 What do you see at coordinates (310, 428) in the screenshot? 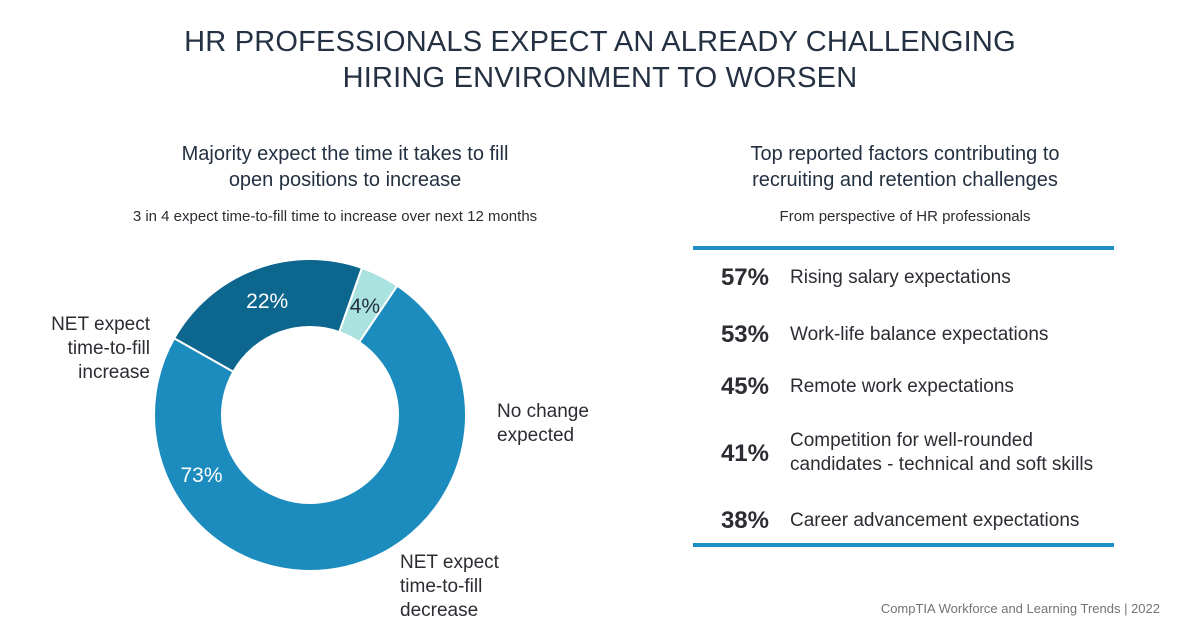
I see `donut-slice-increase` at bounding box center [310, 428].